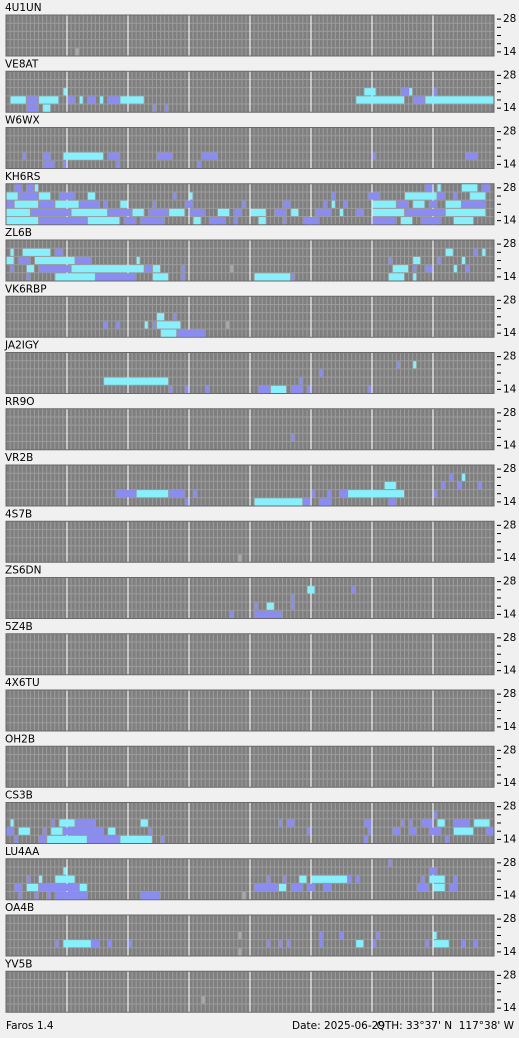 Image resolution: width=519 pixels, height=1038 pixels. I want to click on app-version: Faros 1.4, so click(30, 1026).